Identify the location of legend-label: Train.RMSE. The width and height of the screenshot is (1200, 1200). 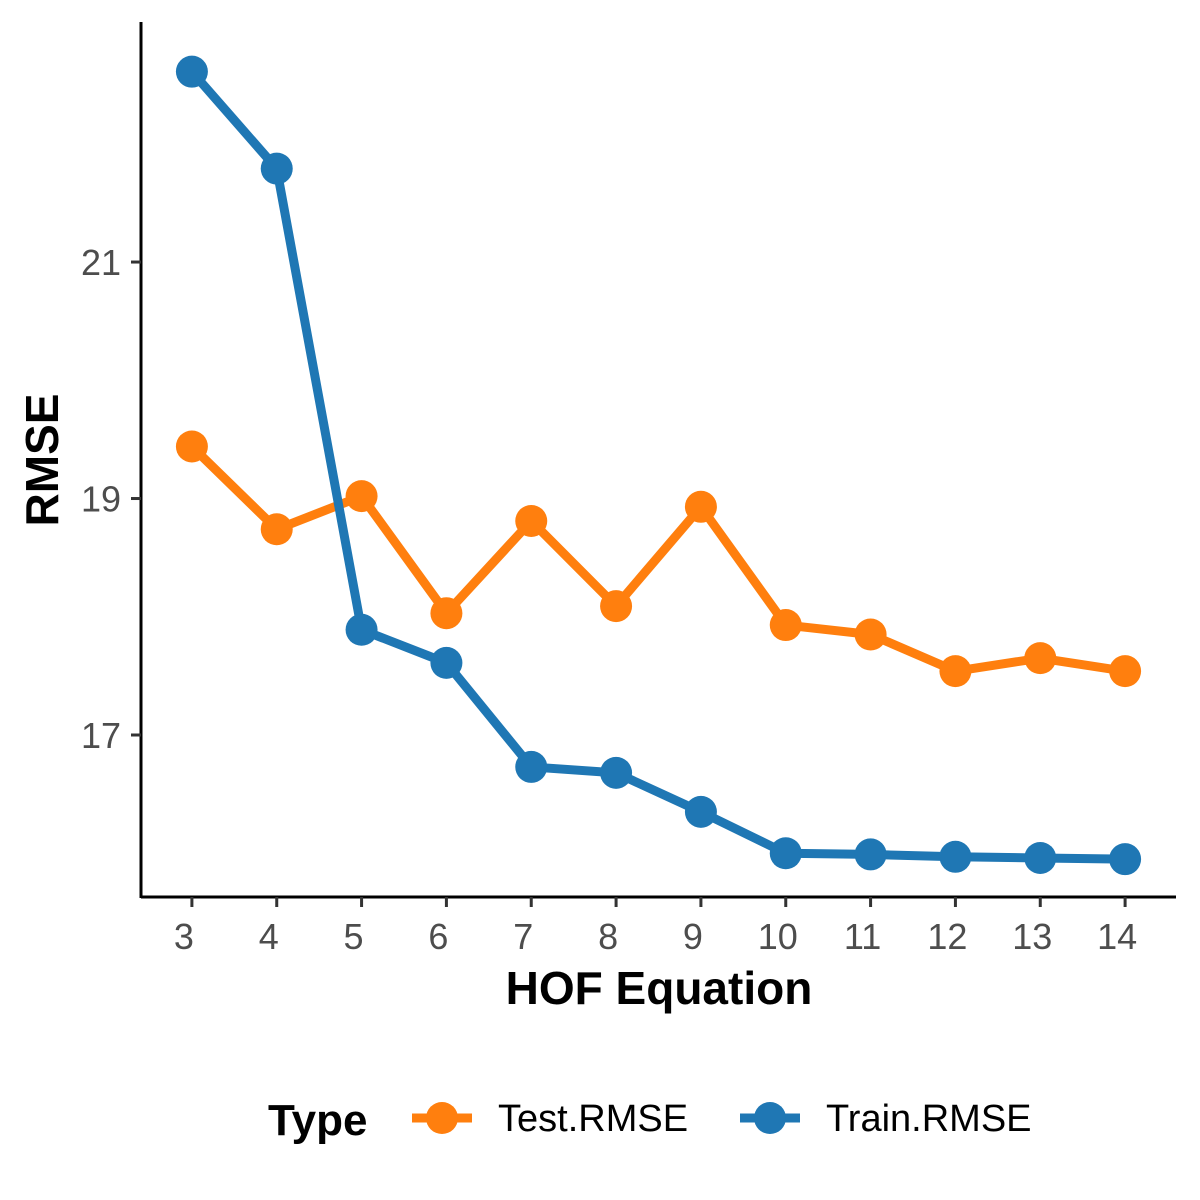
(929, 1119).